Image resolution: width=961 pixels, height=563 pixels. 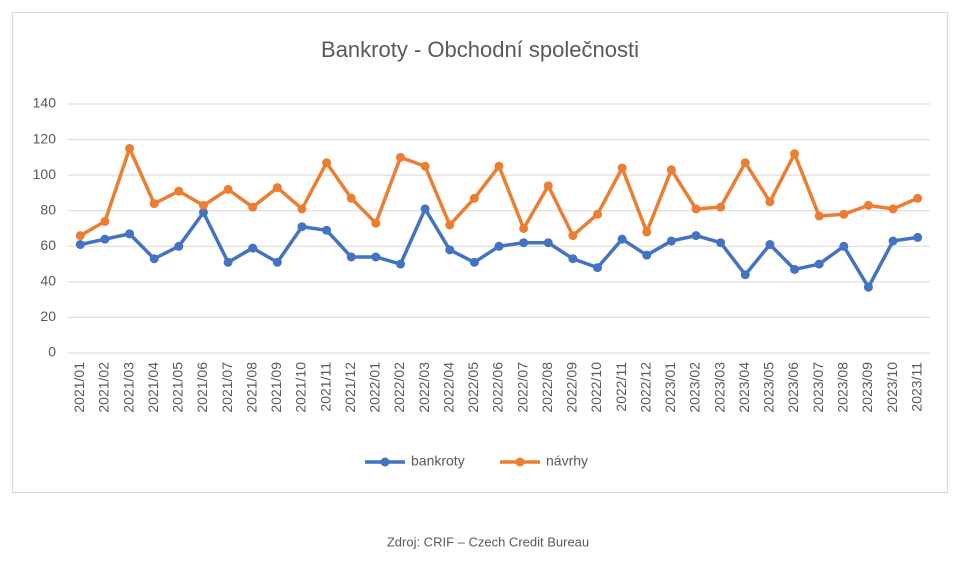 What do you see at coordinates (892, 387) in the screenshot?
I see `x-tick-label: 2023/10` at bounding box center [892, 387].